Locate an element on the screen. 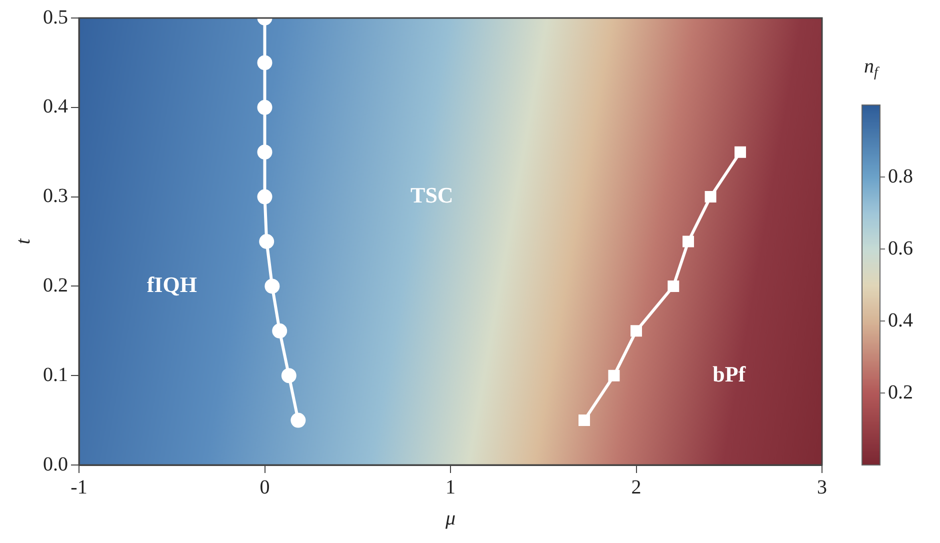 This screenshot has height=543, width=940. y-tick-label: 0.5 is located at coordinates (55, 17).